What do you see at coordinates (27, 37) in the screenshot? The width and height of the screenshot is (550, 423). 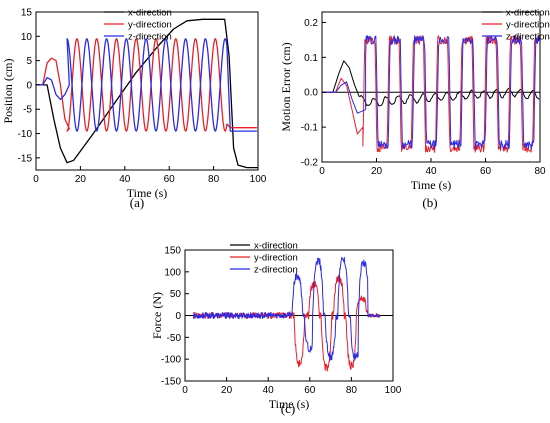 I see `y-tick-label: 10` at bounding box center [27, 37].